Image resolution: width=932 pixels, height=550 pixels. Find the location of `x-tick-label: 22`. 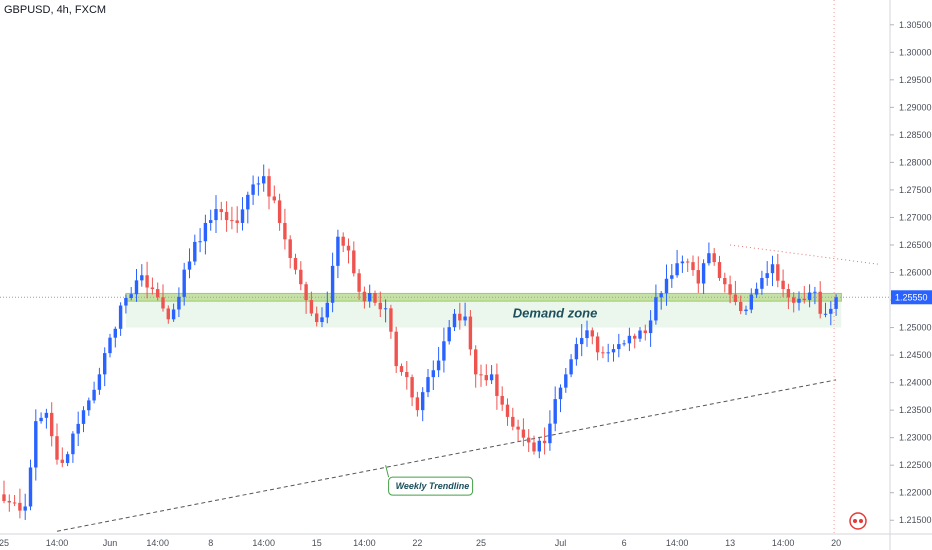

x-tick-label: 22 is located at coordinates (417, 543).